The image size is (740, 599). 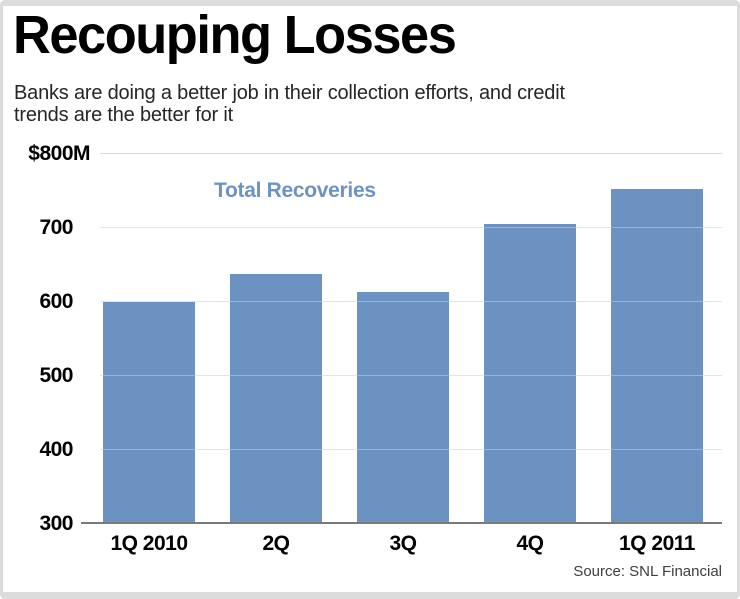 What do you see at coordinates (56, 523) in the screenshot?
I see `y-axis-label-300: 300` at bounding box center [56, 523].